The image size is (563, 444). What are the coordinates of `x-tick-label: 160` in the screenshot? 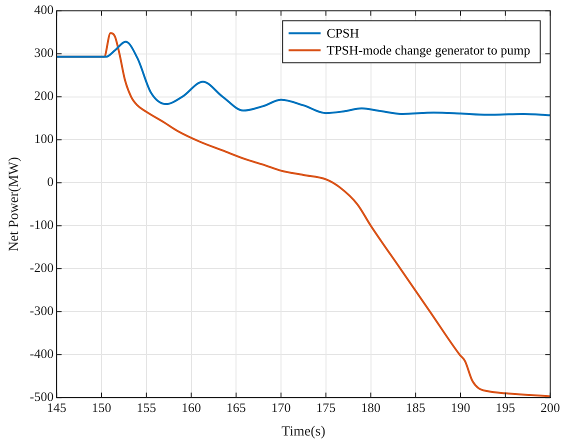 It's located at (192, 407).